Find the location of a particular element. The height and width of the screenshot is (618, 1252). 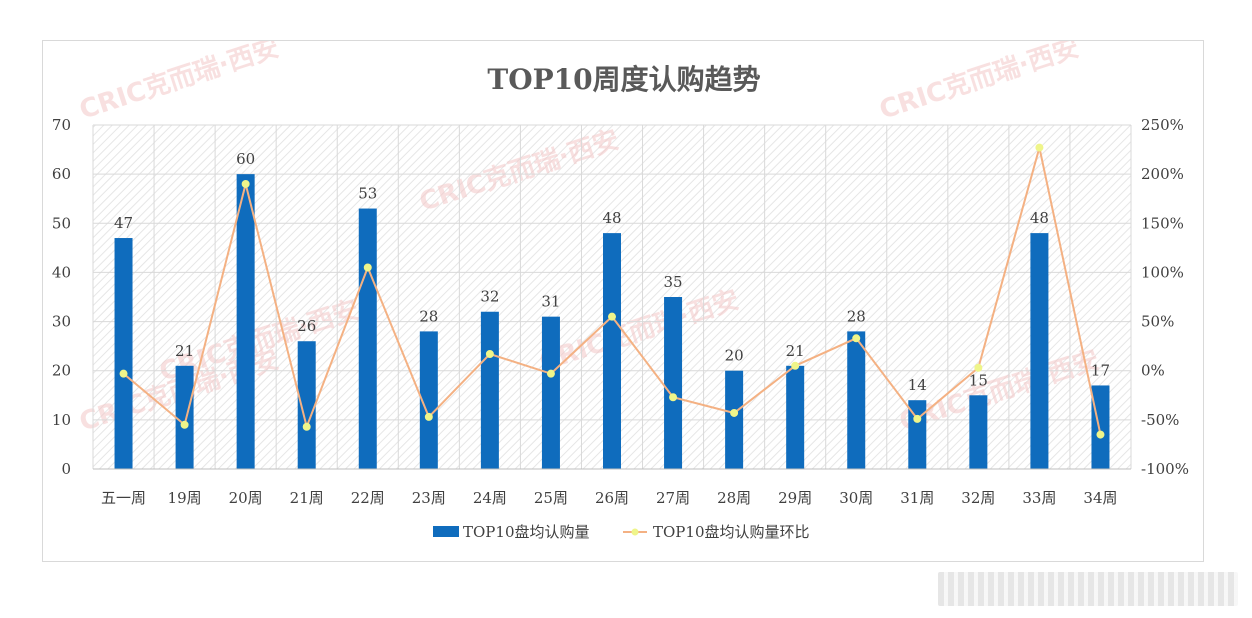

bar-value-label: 35 is located at coordinates (673, 282).